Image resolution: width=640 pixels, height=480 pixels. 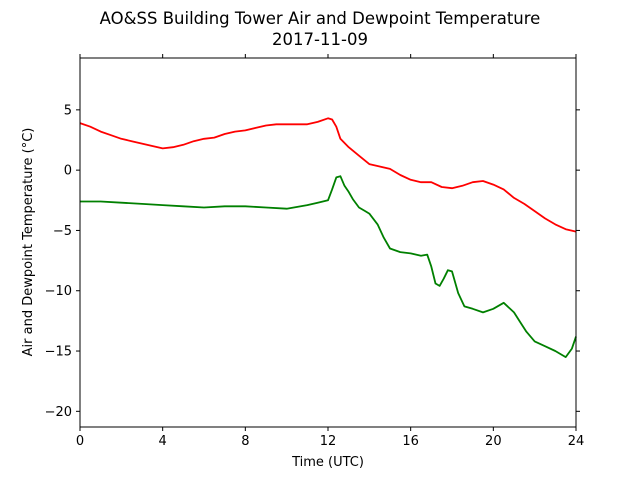 What do you see at coordinates (68, 110) in the screenshot?
I see `y-tick-label: 5` at bounding box center [68, 110].